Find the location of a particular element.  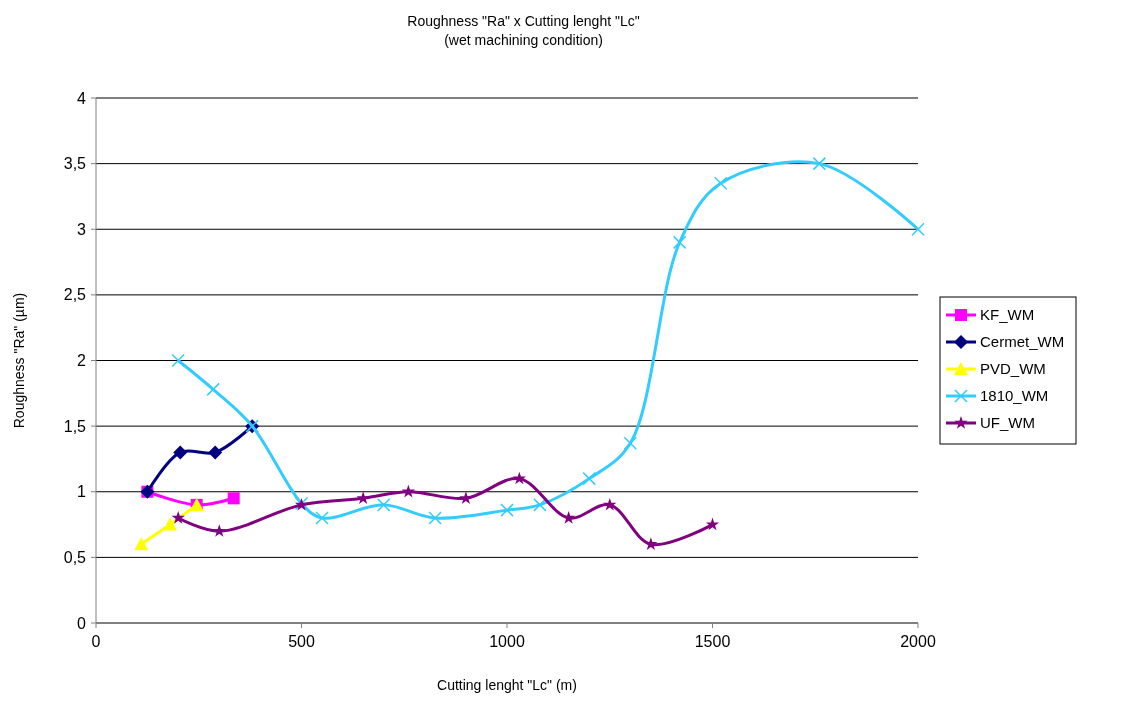

x-tick-label: 500 is located at coordinates (301, 641).